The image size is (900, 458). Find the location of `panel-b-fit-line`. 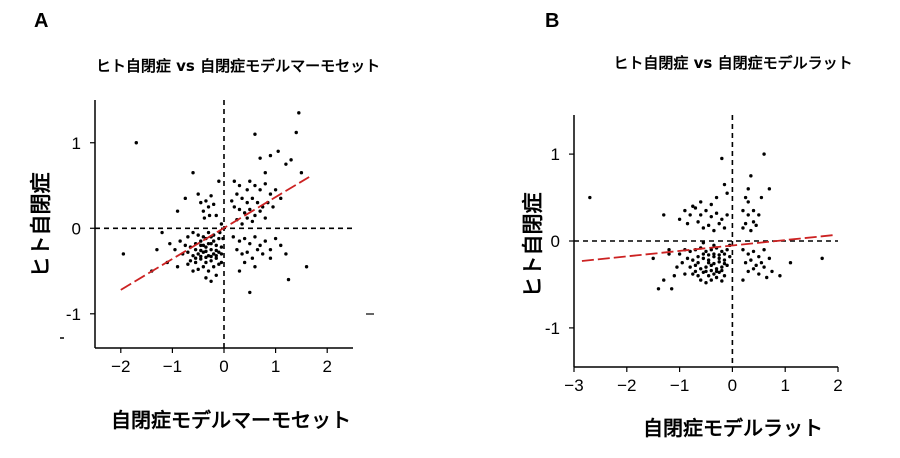

panel-b-fit-line is located at coordinates (708, 248).